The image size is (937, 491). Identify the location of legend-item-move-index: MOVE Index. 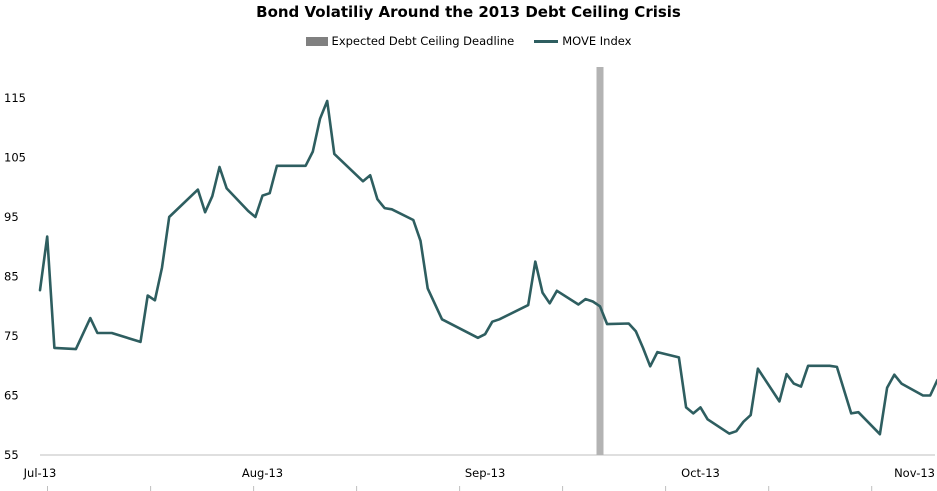
(582, 41).